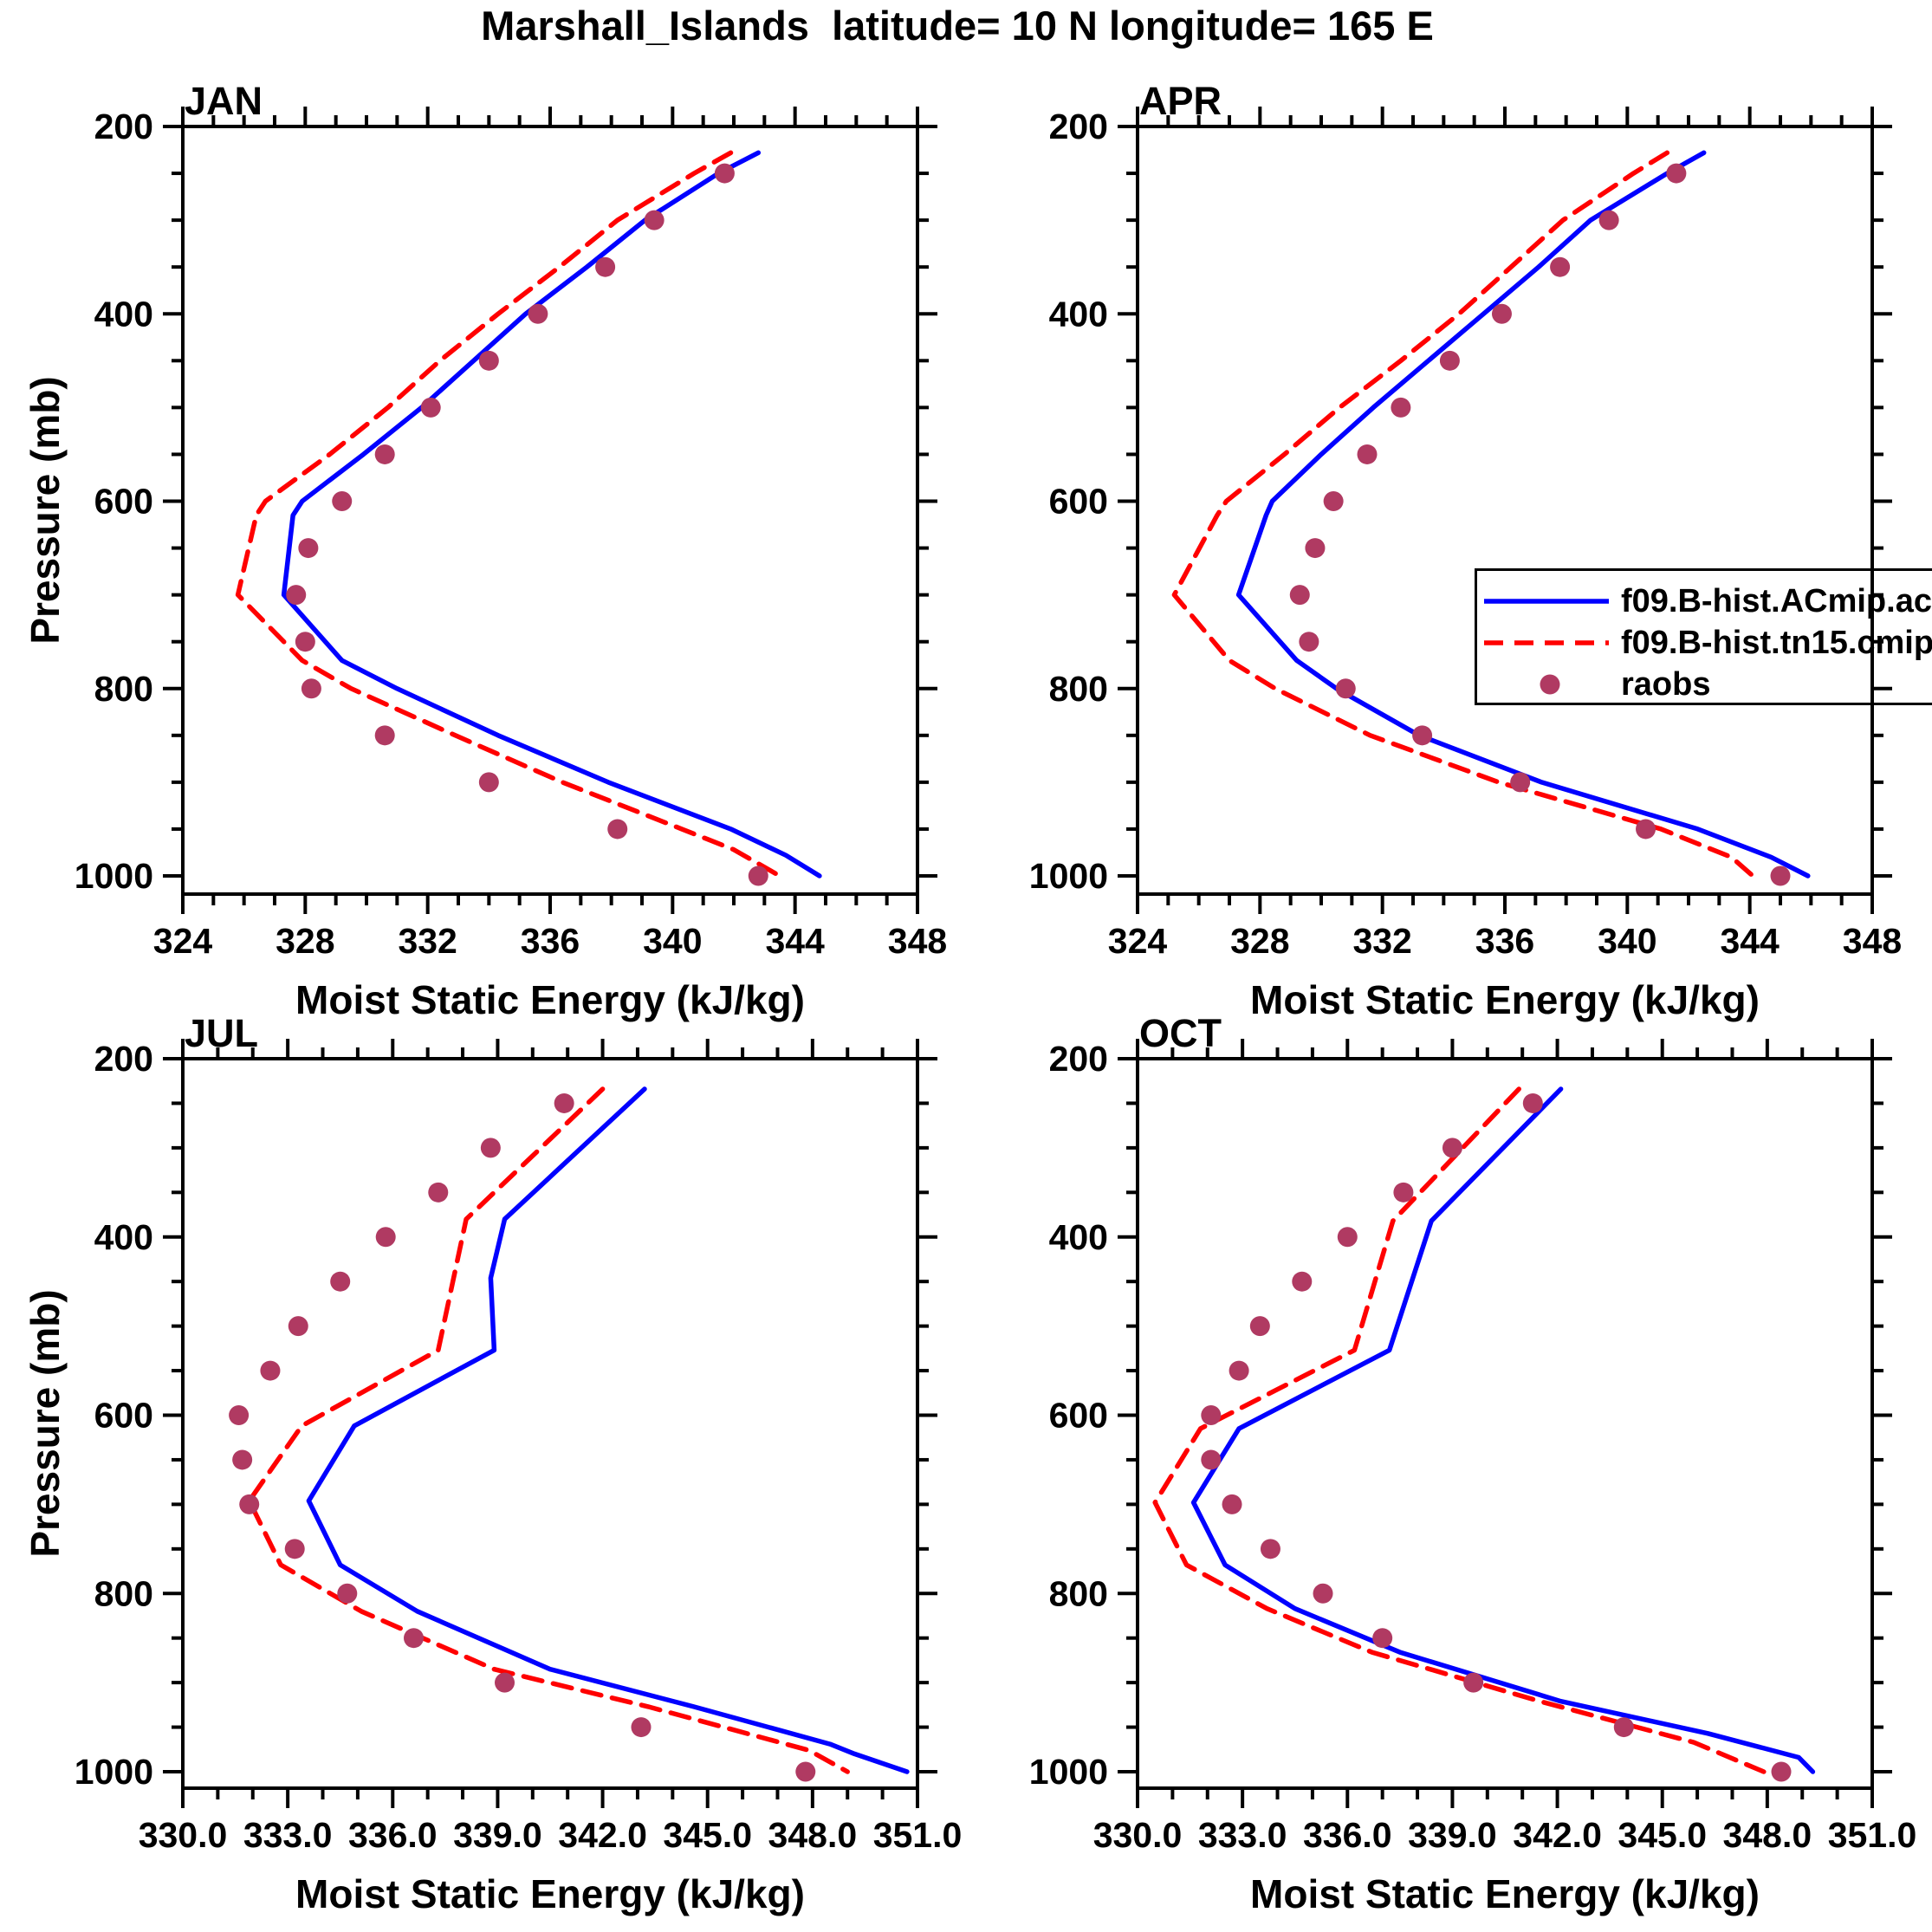 The image size is (1932, 1932). What do you see at coordinates (1546, 642) in the screenshot?
I see `legend-dashed-line-sample` at bounding box center [1546, 642].